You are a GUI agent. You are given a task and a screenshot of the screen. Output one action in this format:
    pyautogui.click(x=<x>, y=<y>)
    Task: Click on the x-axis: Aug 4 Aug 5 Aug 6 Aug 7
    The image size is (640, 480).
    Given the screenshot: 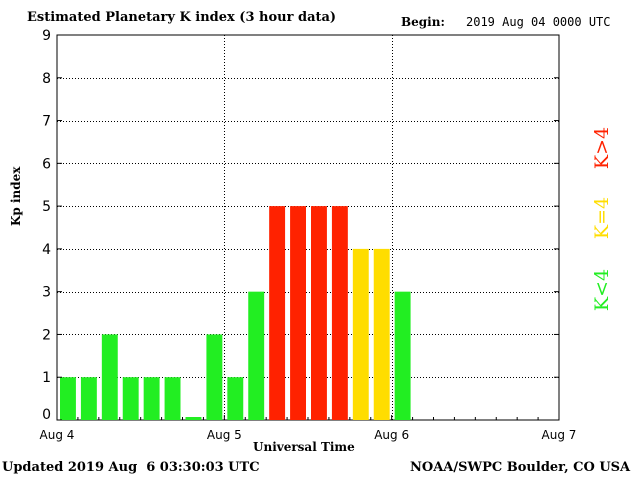 What is the action you would take?
    pyautogui.click(x=308, y=428)
    